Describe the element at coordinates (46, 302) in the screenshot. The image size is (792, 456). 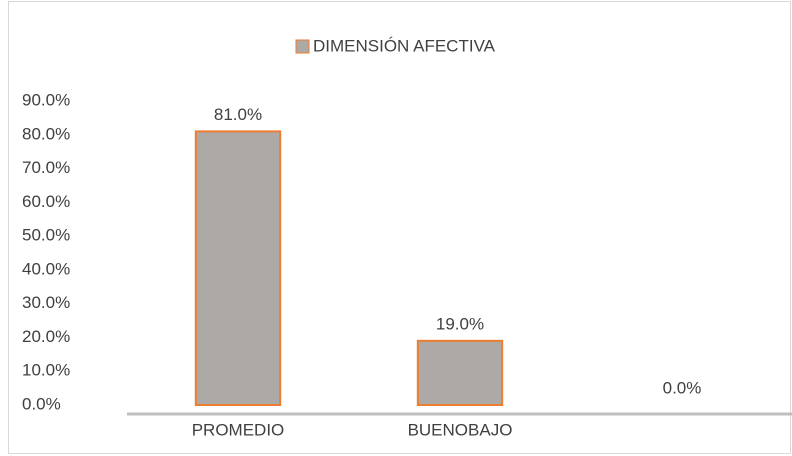
I see `y-tick-label: 30.0%` at that location.